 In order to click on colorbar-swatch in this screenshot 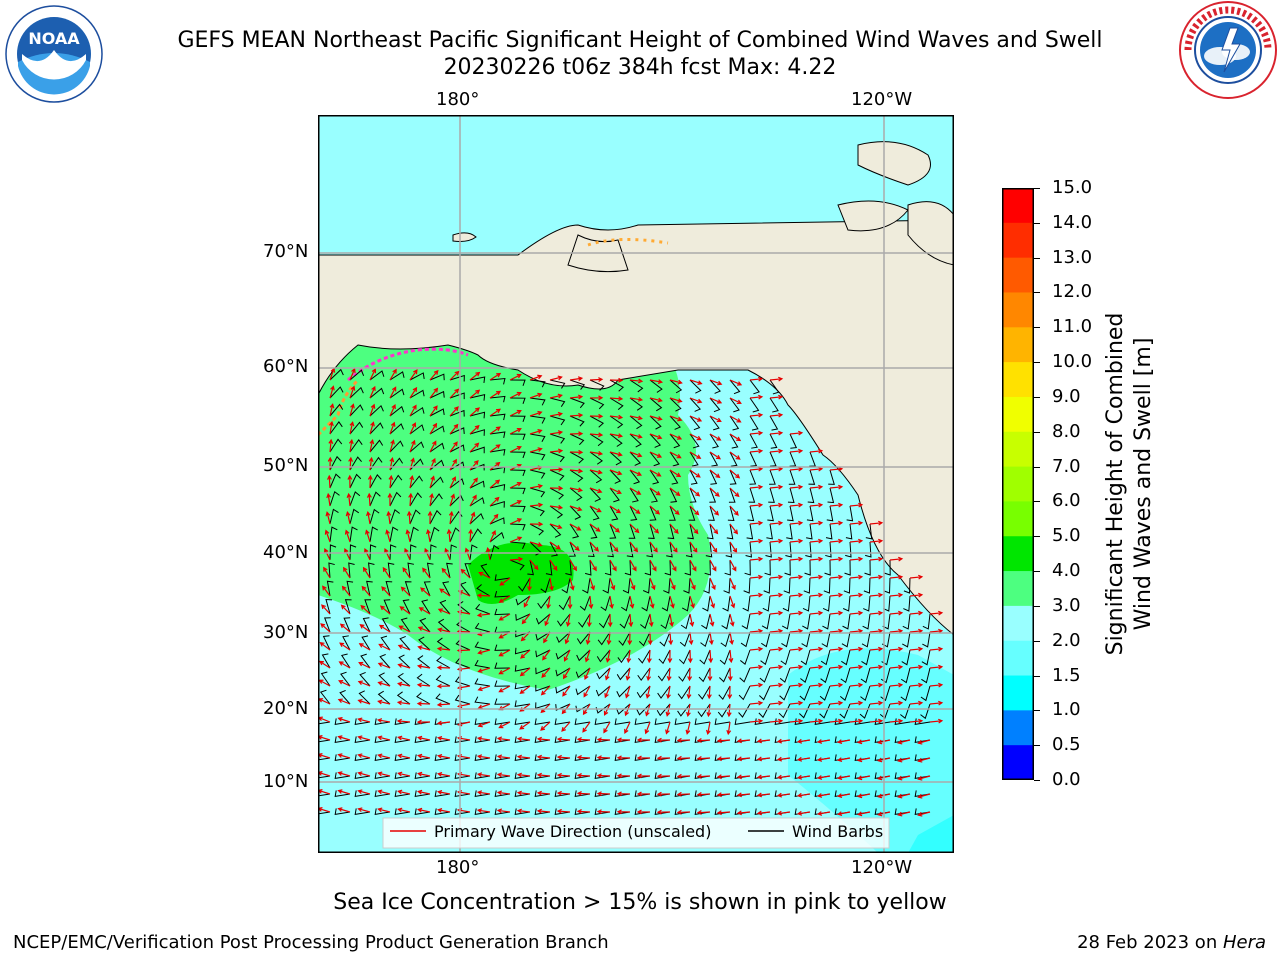, I will do `click(1018, 310)`.